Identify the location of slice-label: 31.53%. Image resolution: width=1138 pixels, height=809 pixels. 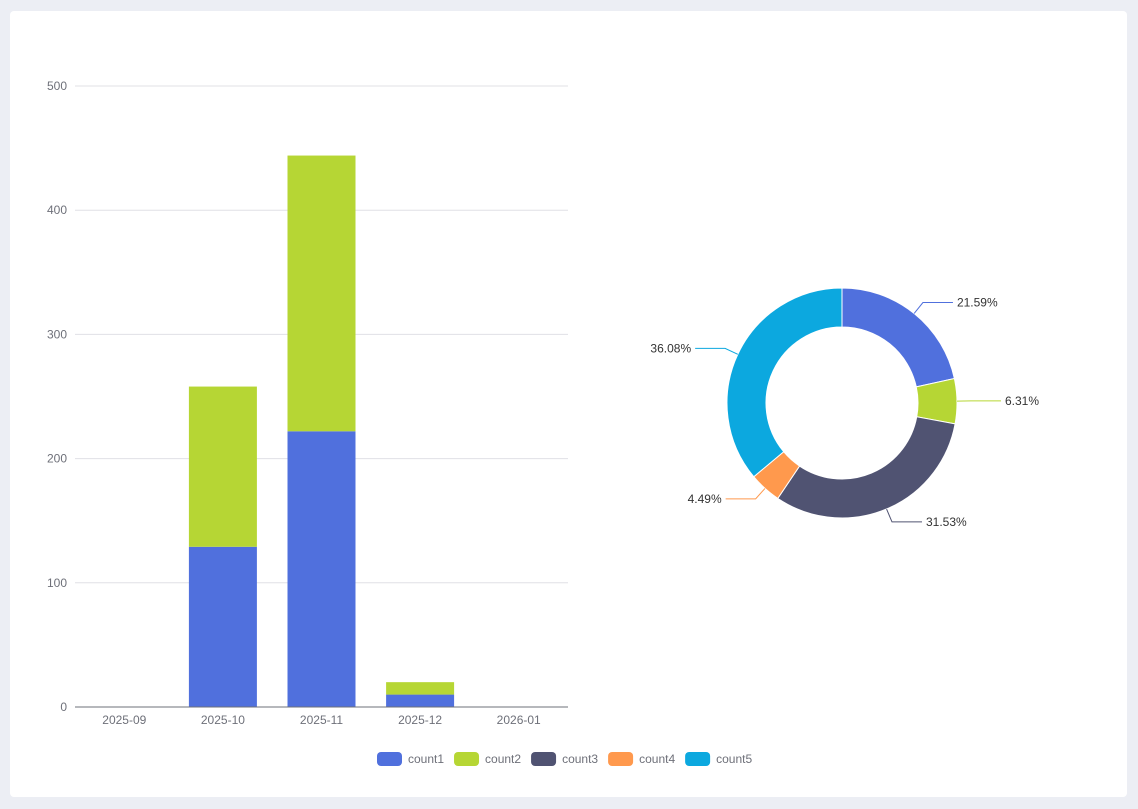
(946, 522).